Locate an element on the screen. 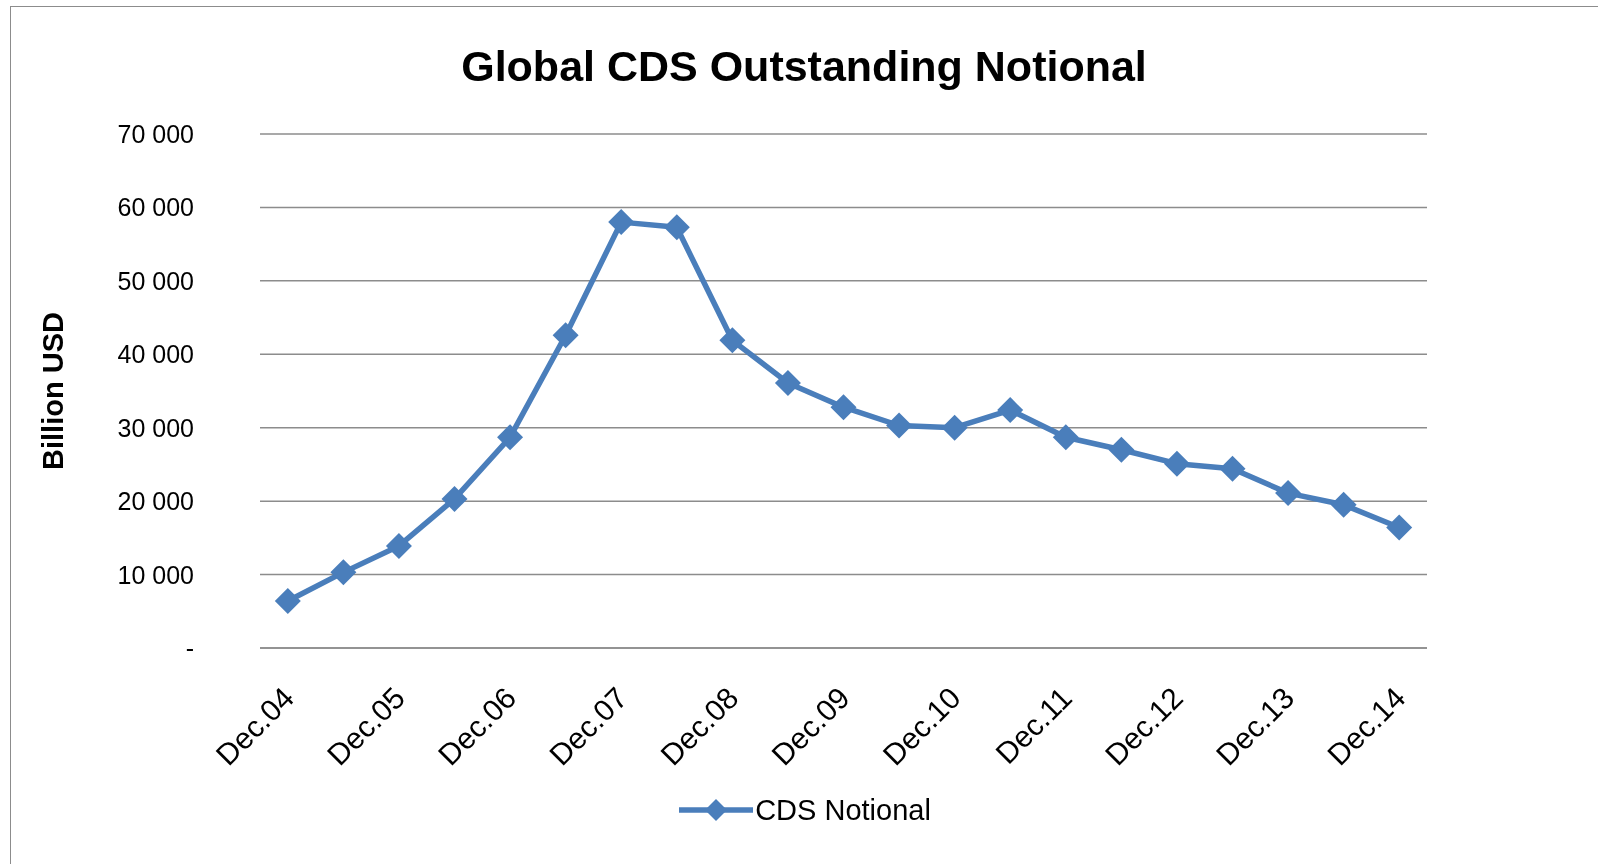 Image resolution: width=1598 pixels, height=864 pixels. y-tick-label: 30 000 is located at coordinates (155, 427).